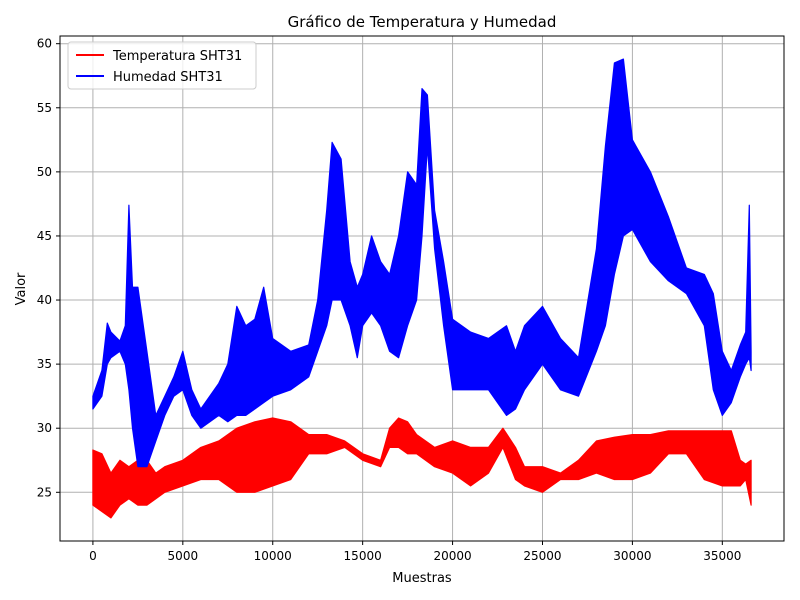 The image size is (800, 600). Describe the element at coordinates (273, 556) in the screenshot. I see `x-tick-label: 10000` at that location.